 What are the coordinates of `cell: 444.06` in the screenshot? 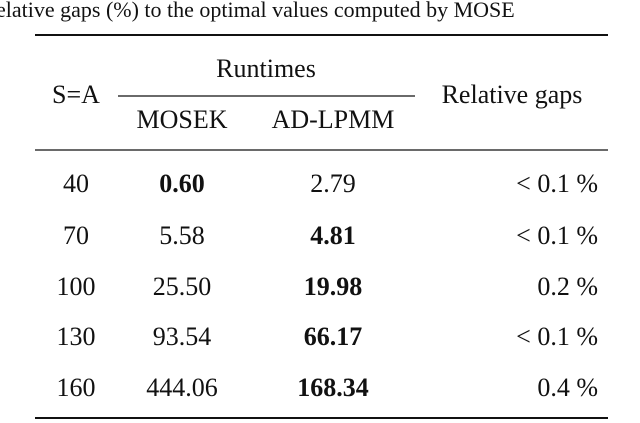 It's located at (182, 387).